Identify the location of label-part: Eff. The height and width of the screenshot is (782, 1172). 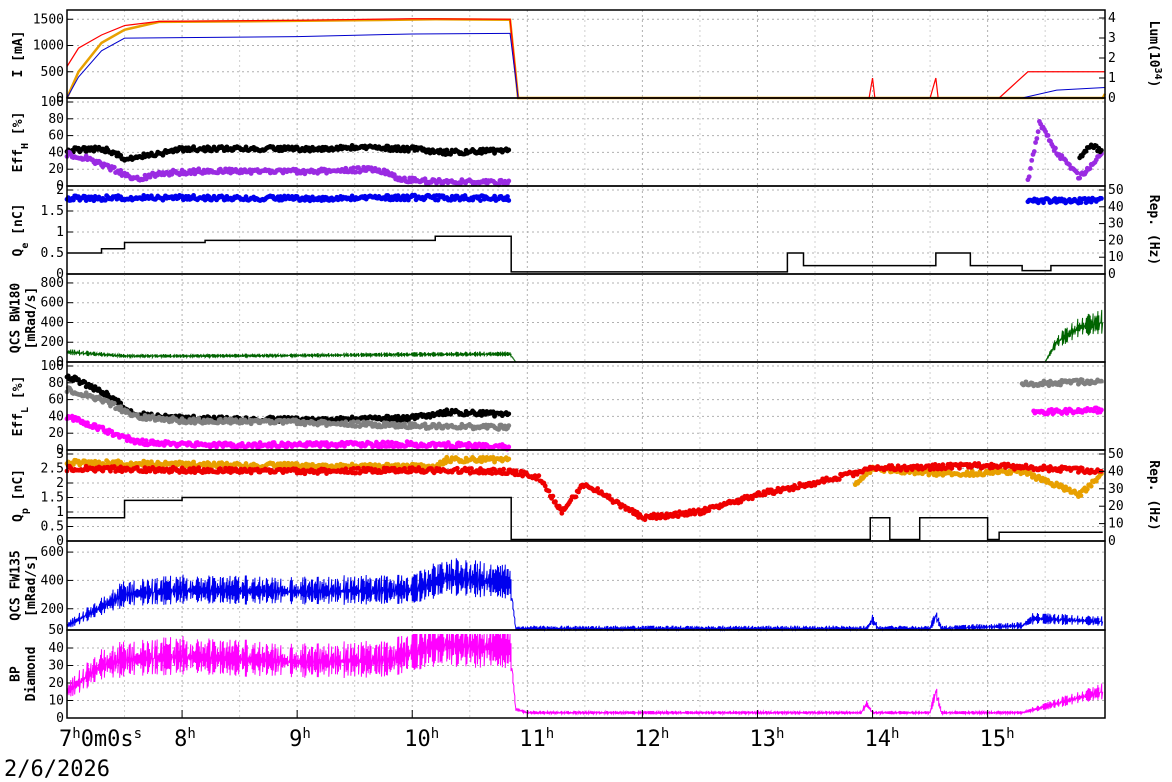
(18, 424).